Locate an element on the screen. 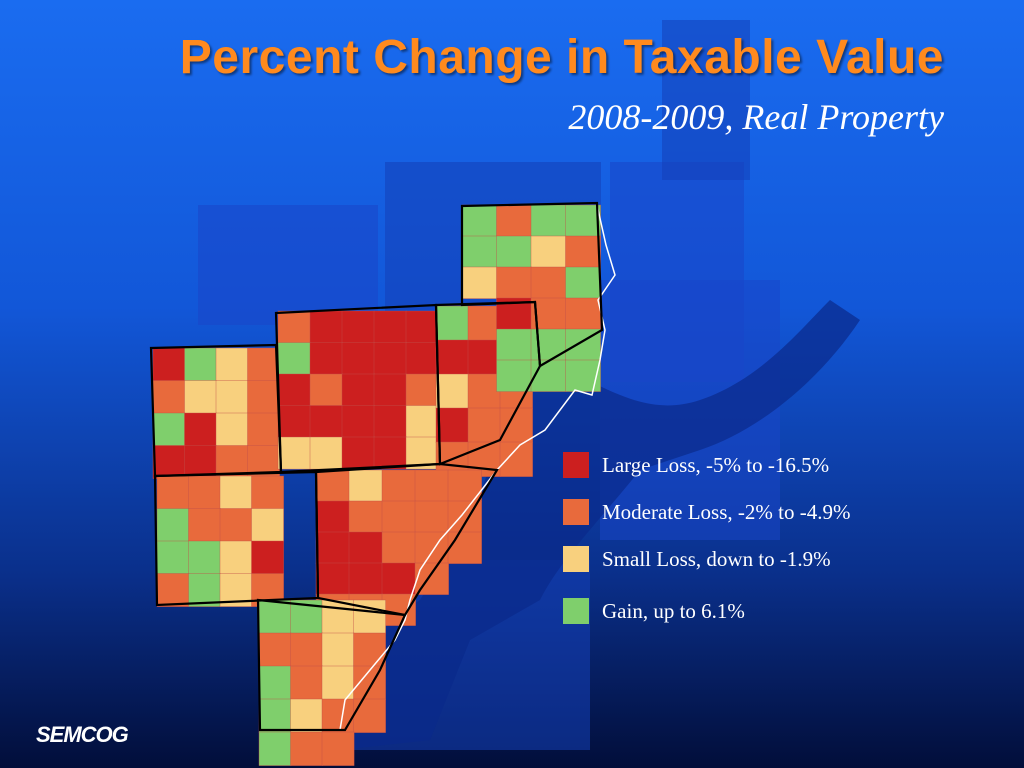 The image size is (1024, 768). legend-item-gain: Gain, up to 6.1% is located at coordinates (654, 611).